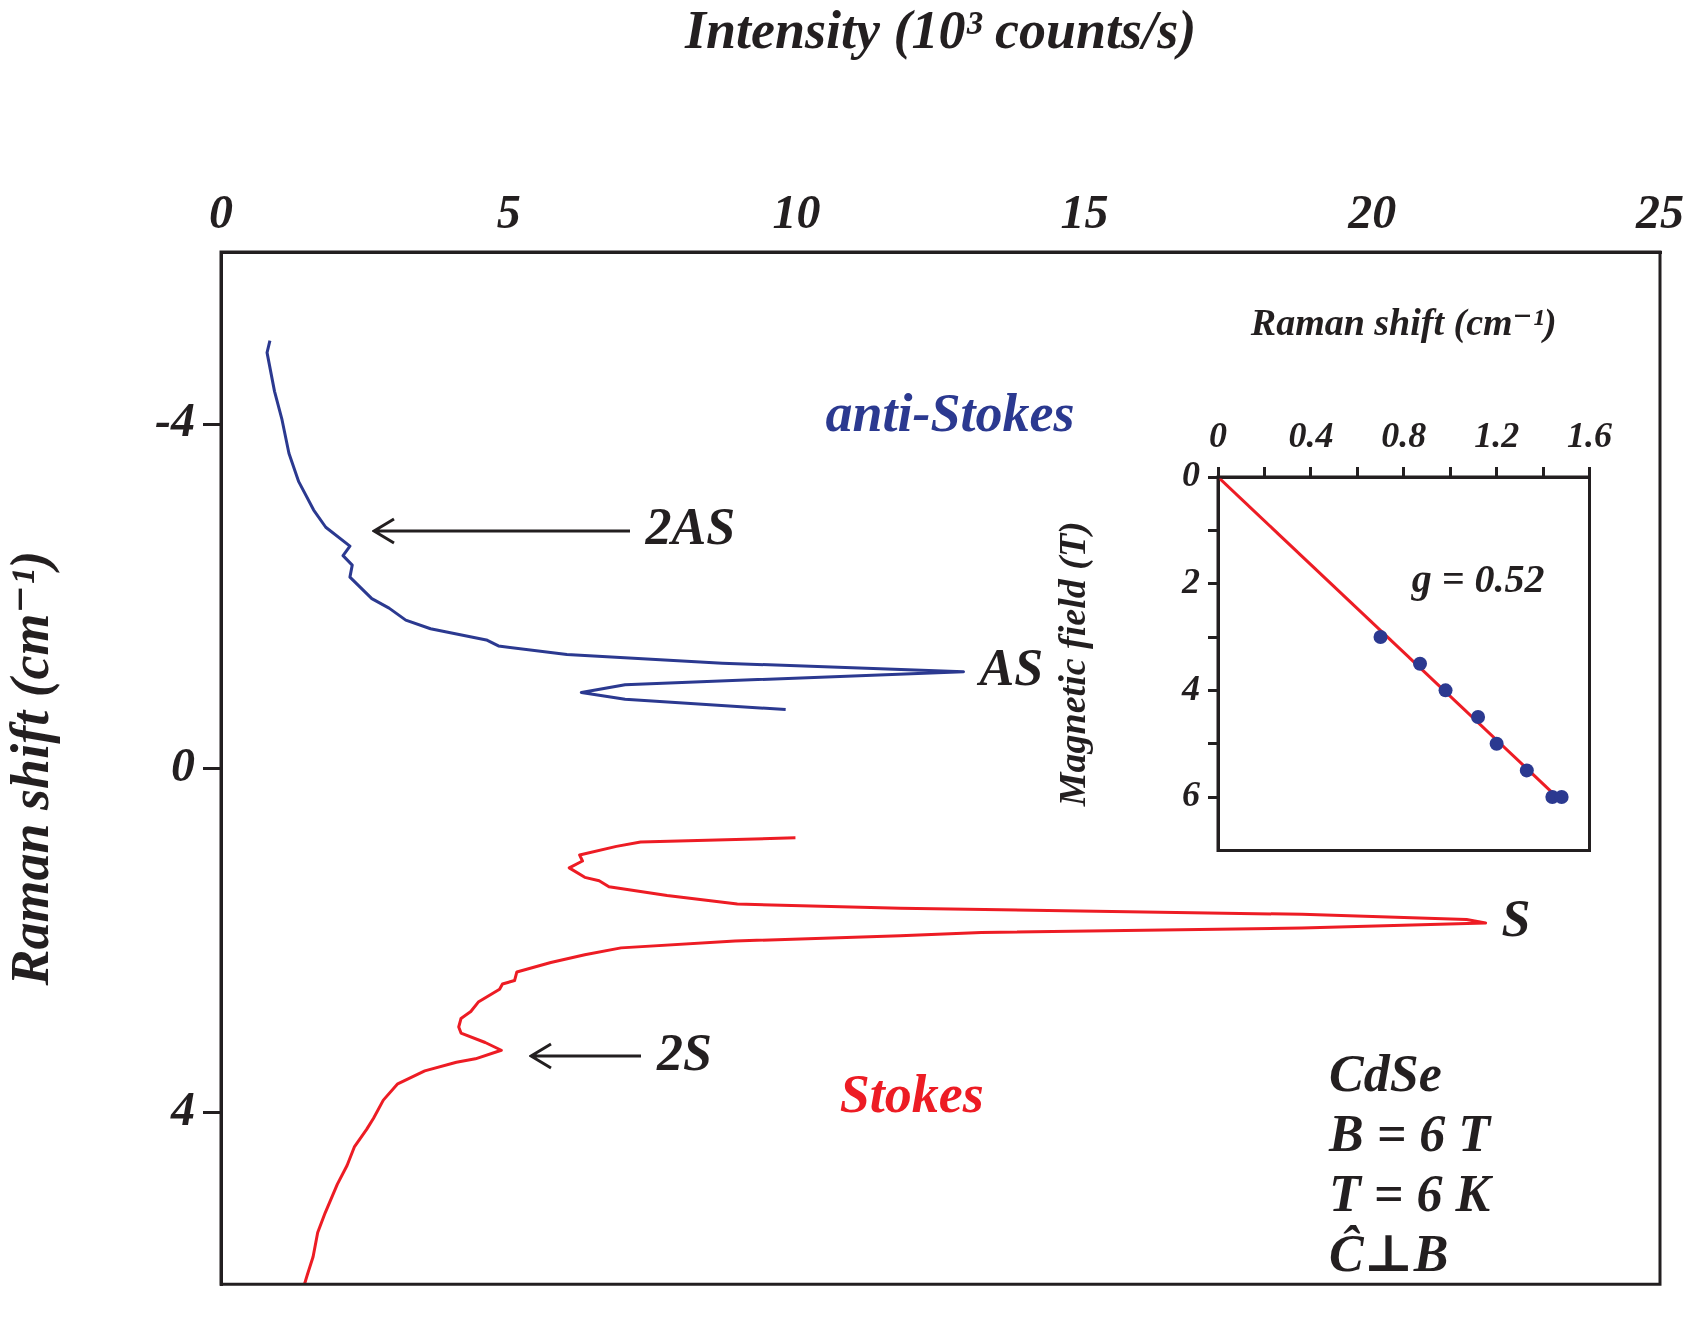 The height and width of the screenshot is (1321, 1699). Describe the element at coordinates (1497, 434) in the screenshot. I see `x-tick-label: 1.2` at that location.